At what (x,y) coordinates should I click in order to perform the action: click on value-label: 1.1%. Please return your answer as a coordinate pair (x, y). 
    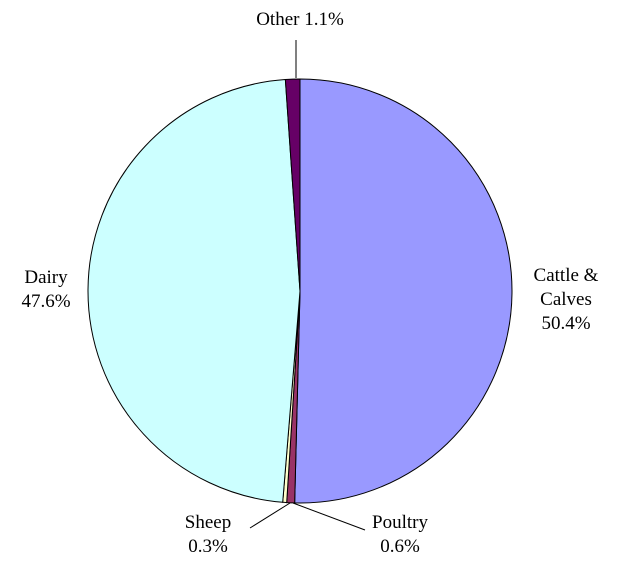
    Looking at the image, I should click on (324, 19).